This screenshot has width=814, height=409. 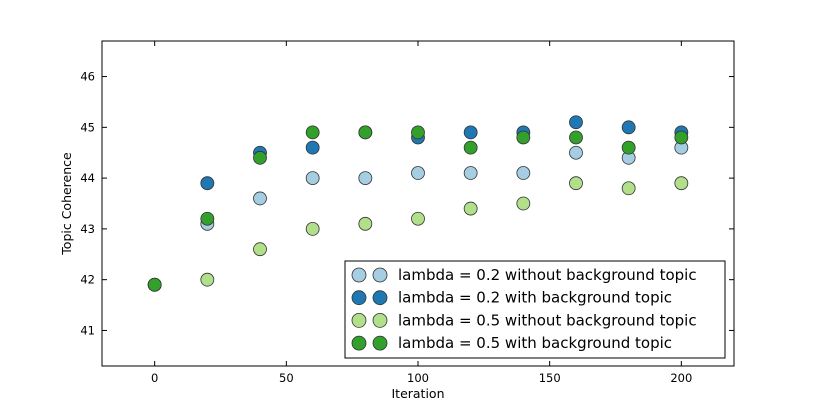 What do you see at coordinates (286, 378) in the screenshot?
I see `x-tick-label: 50` at bounding box center [286, 378].